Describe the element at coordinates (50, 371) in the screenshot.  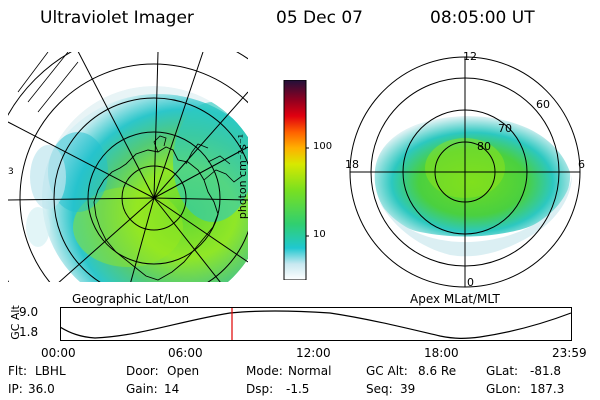
I see `flt-value: LBHL` at that location.